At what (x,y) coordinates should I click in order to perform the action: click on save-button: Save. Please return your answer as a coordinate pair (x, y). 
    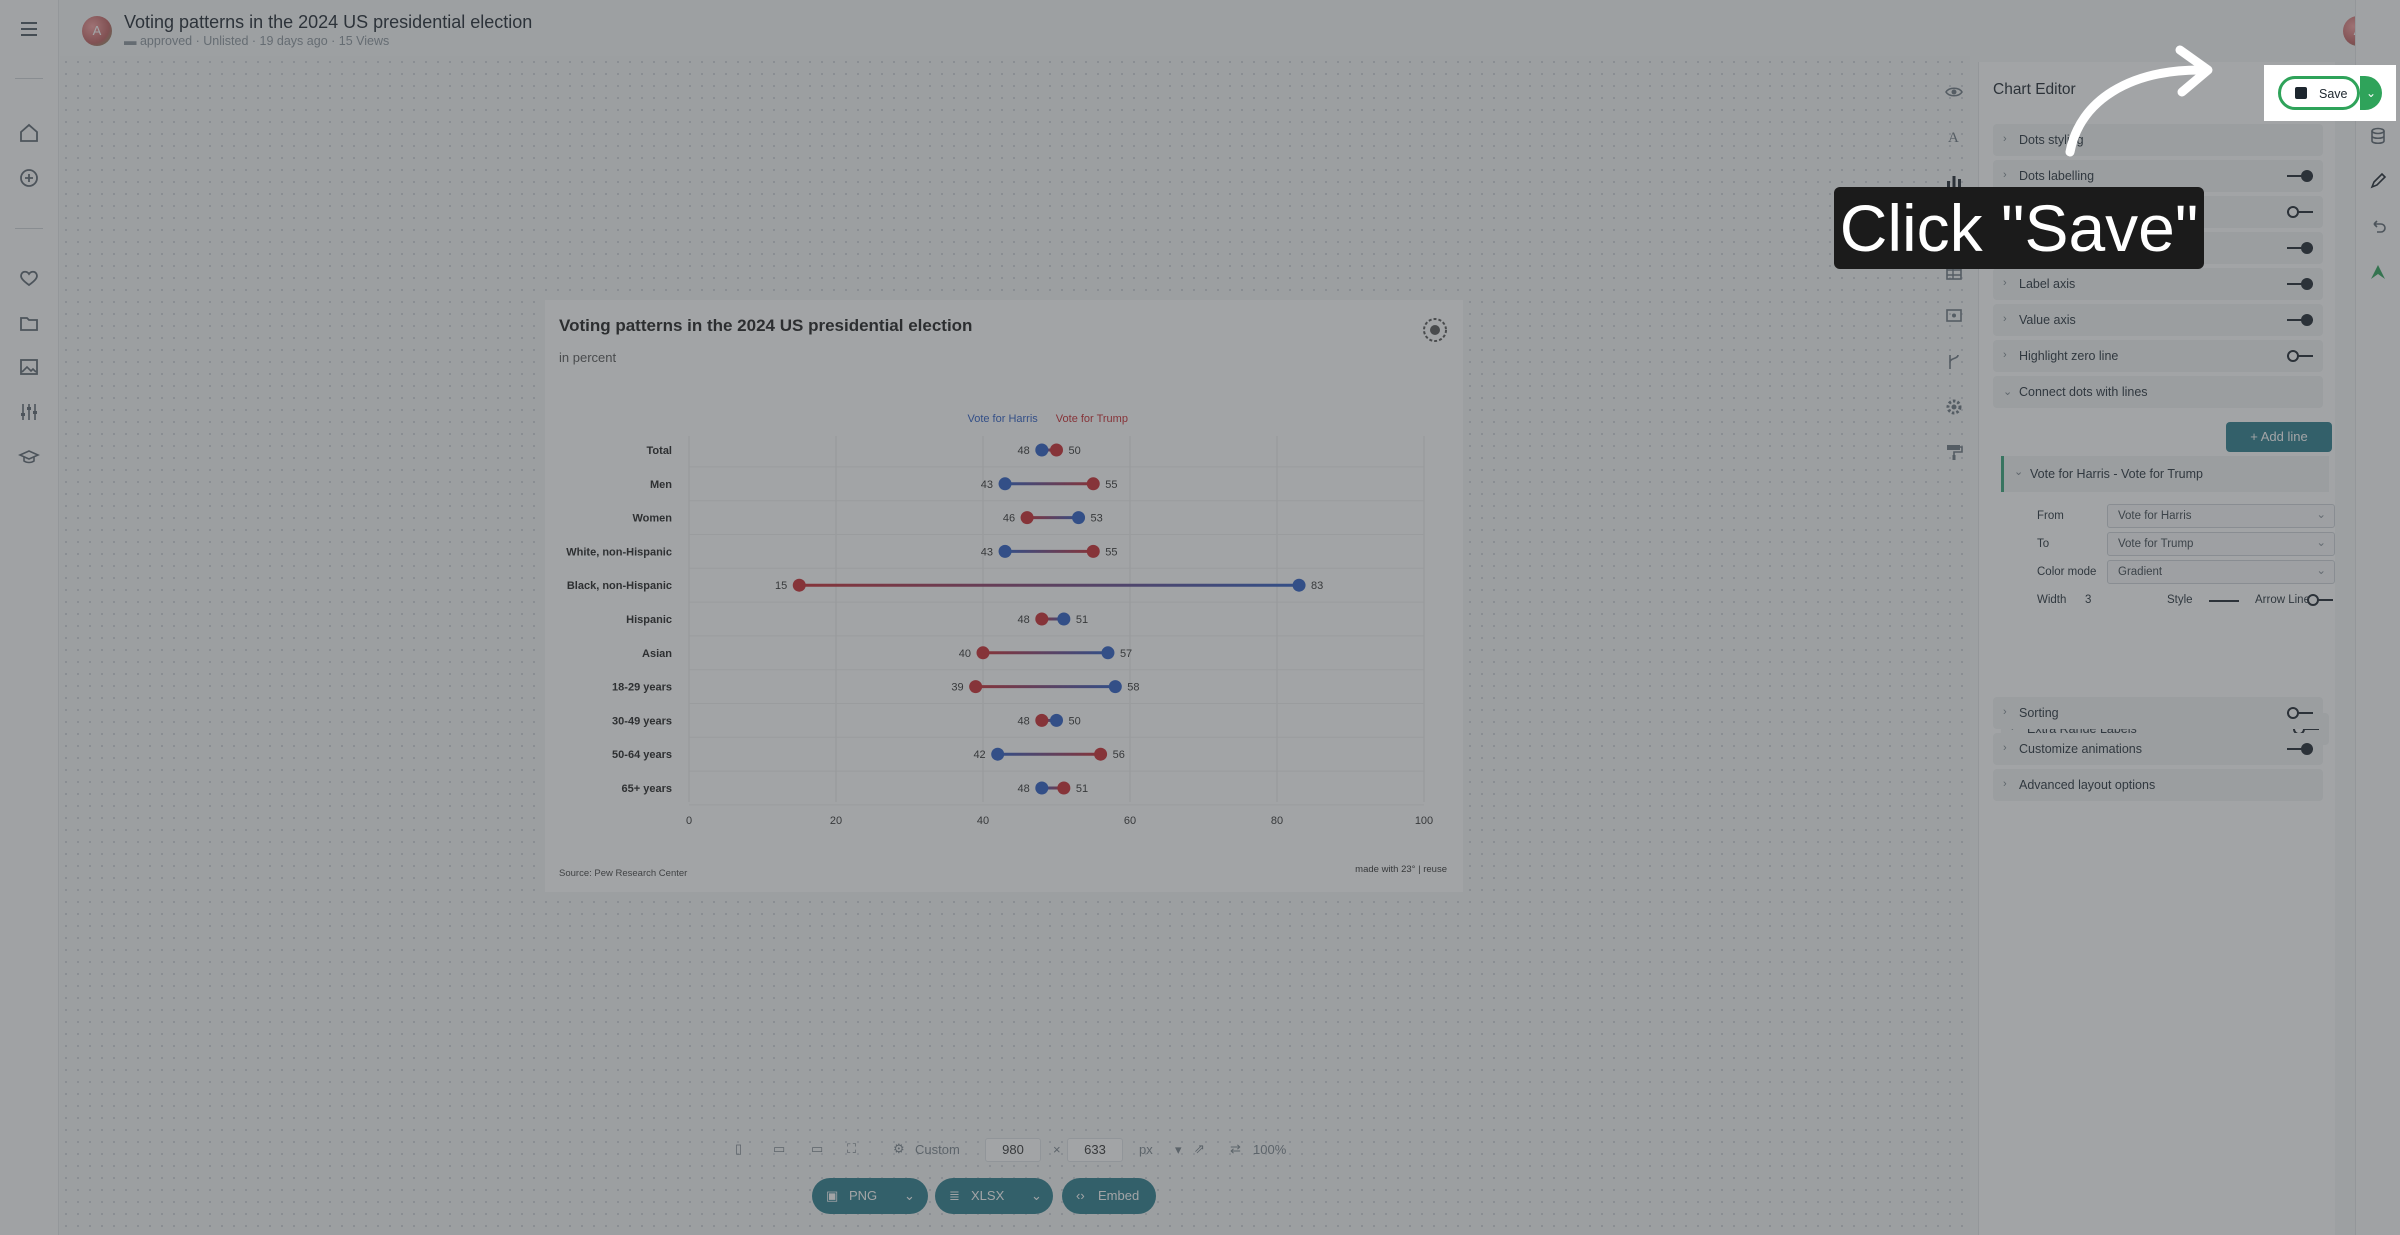
    Looking at the image, I should click on (2319, 93).